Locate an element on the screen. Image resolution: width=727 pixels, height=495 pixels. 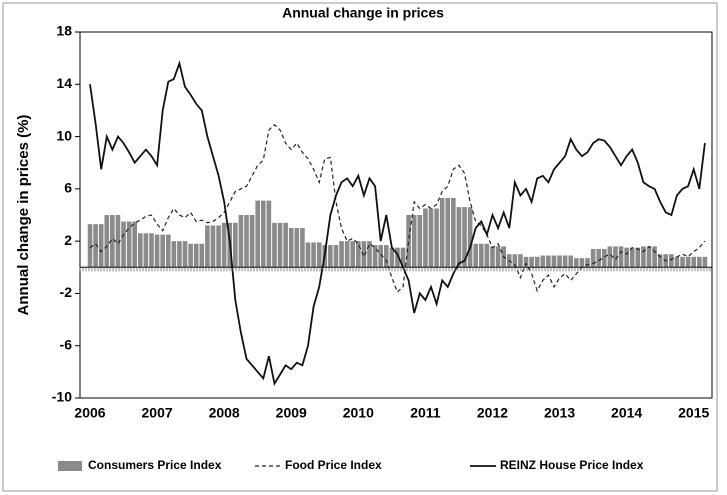
x-tick-label: 2008 is located at coordinates (224, 413).